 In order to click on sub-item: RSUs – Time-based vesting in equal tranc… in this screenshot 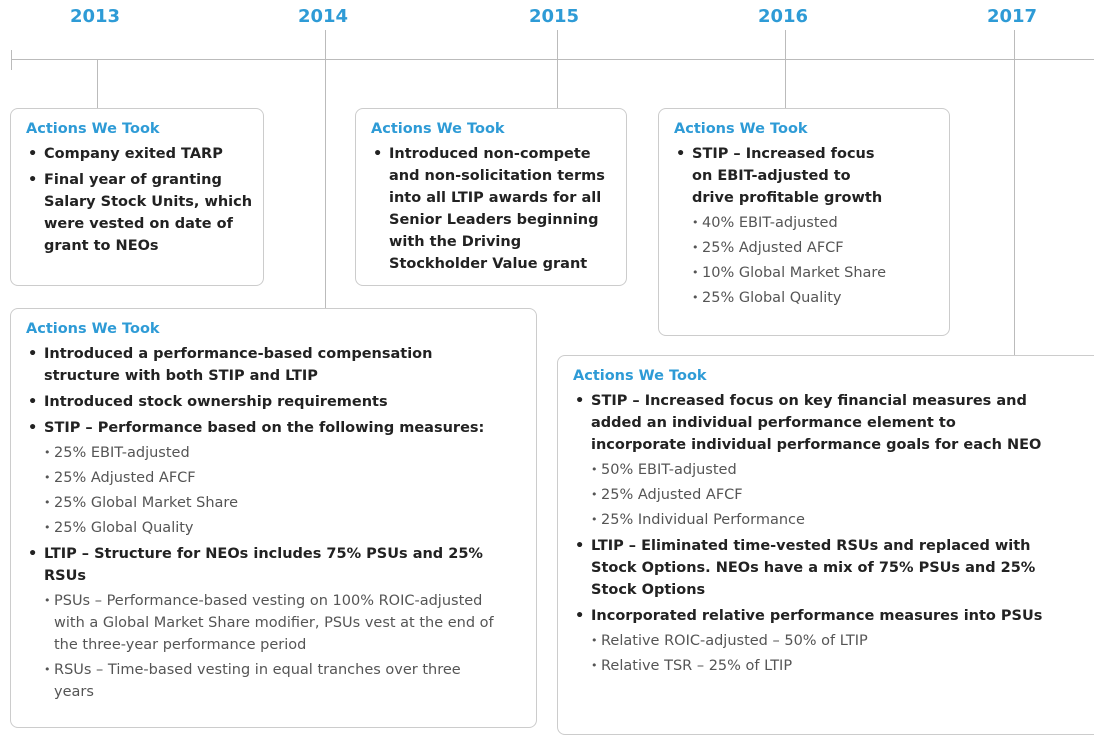, I will do `click(274, 681)`.